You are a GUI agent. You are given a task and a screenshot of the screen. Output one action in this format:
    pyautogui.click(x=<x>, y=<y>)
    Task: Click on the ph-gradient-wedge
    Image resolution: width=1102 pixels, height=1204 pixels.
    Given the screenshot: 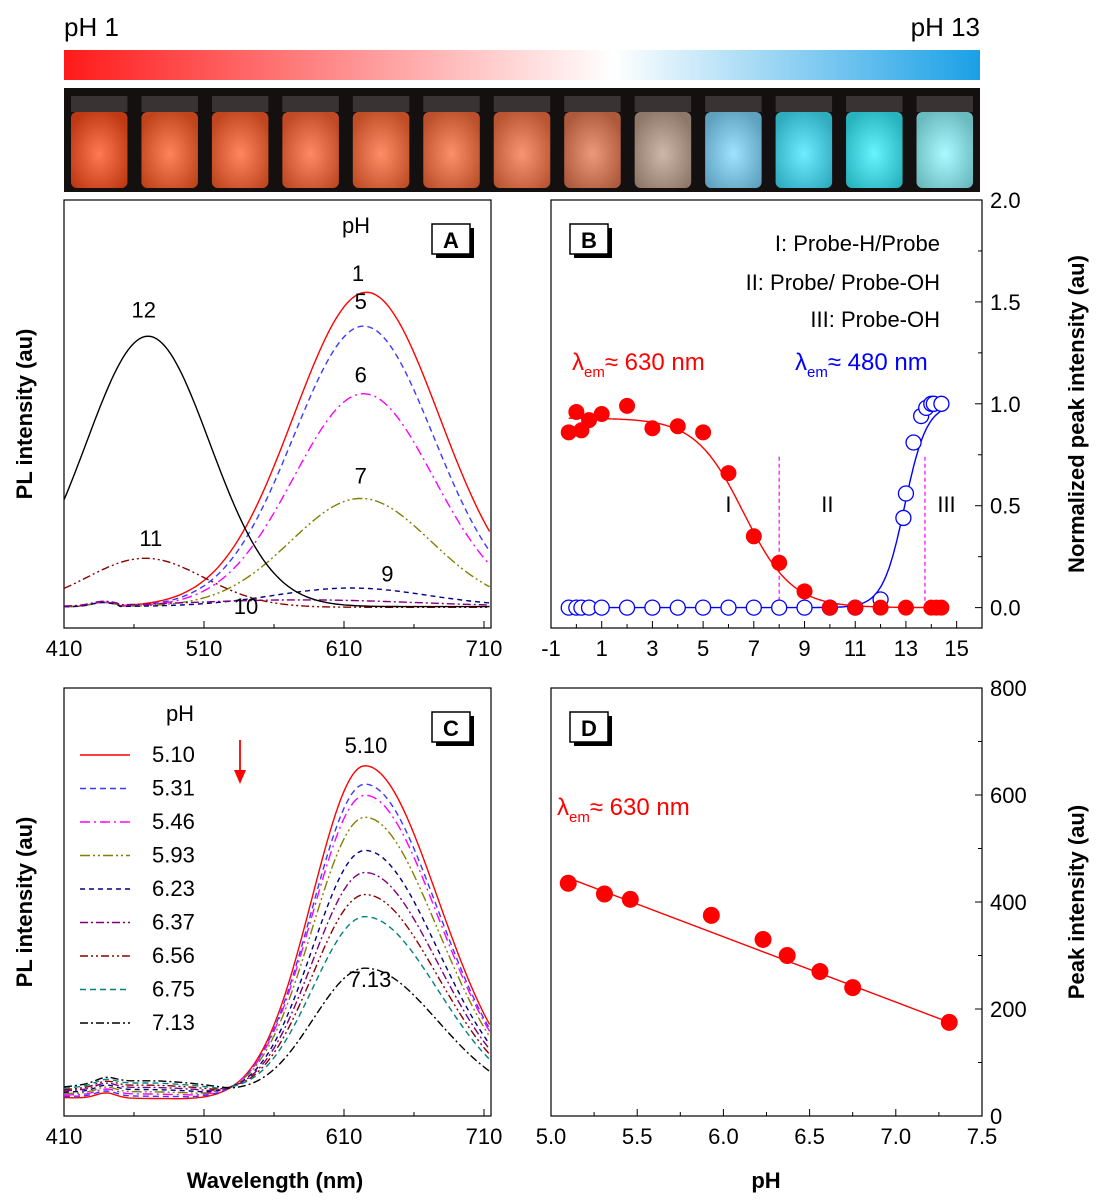 What is the action you would take?
    pyautogui.click(x=522, y=65)
    